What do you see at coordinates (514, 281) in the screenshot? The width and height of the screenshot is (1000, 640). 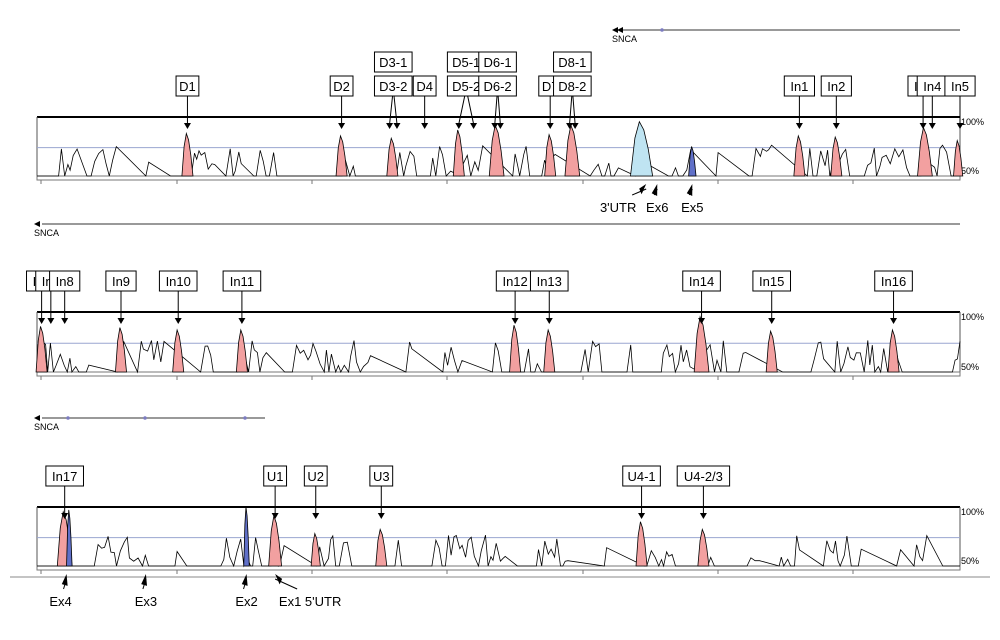 I see `region-label: In12` at bounding box center [514, 281].